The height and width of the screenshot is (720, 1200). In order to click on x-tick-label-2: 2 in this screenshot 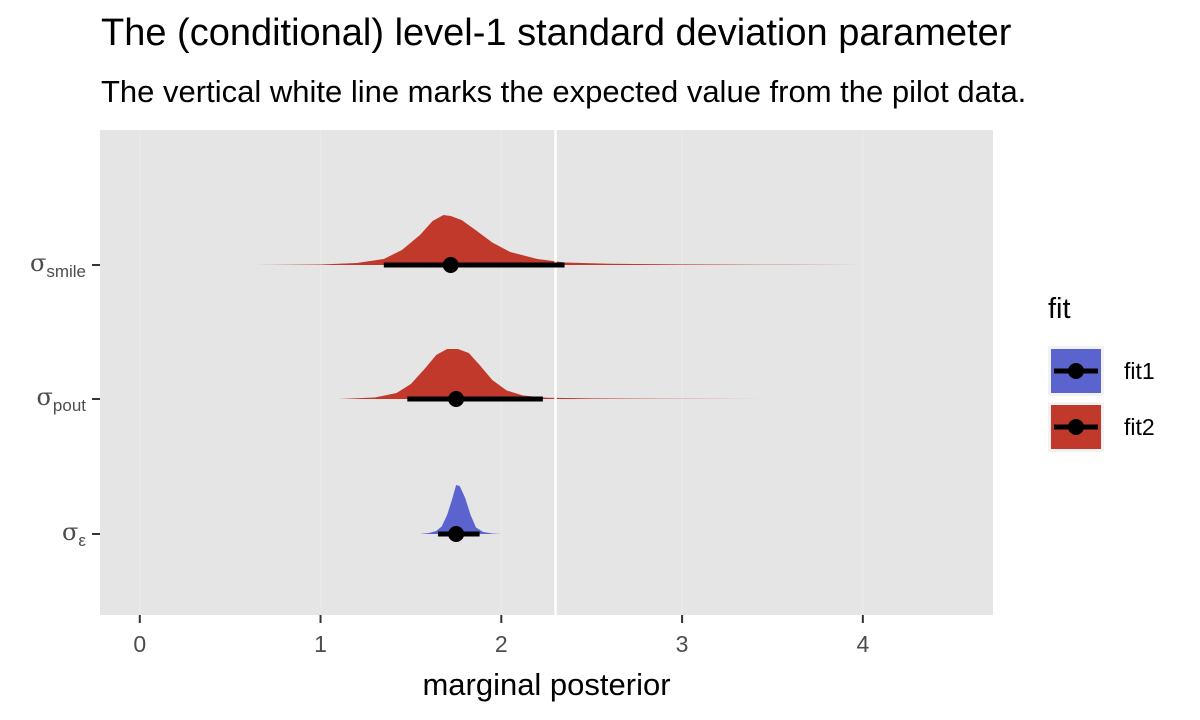, I will do `click(501, 644)`.